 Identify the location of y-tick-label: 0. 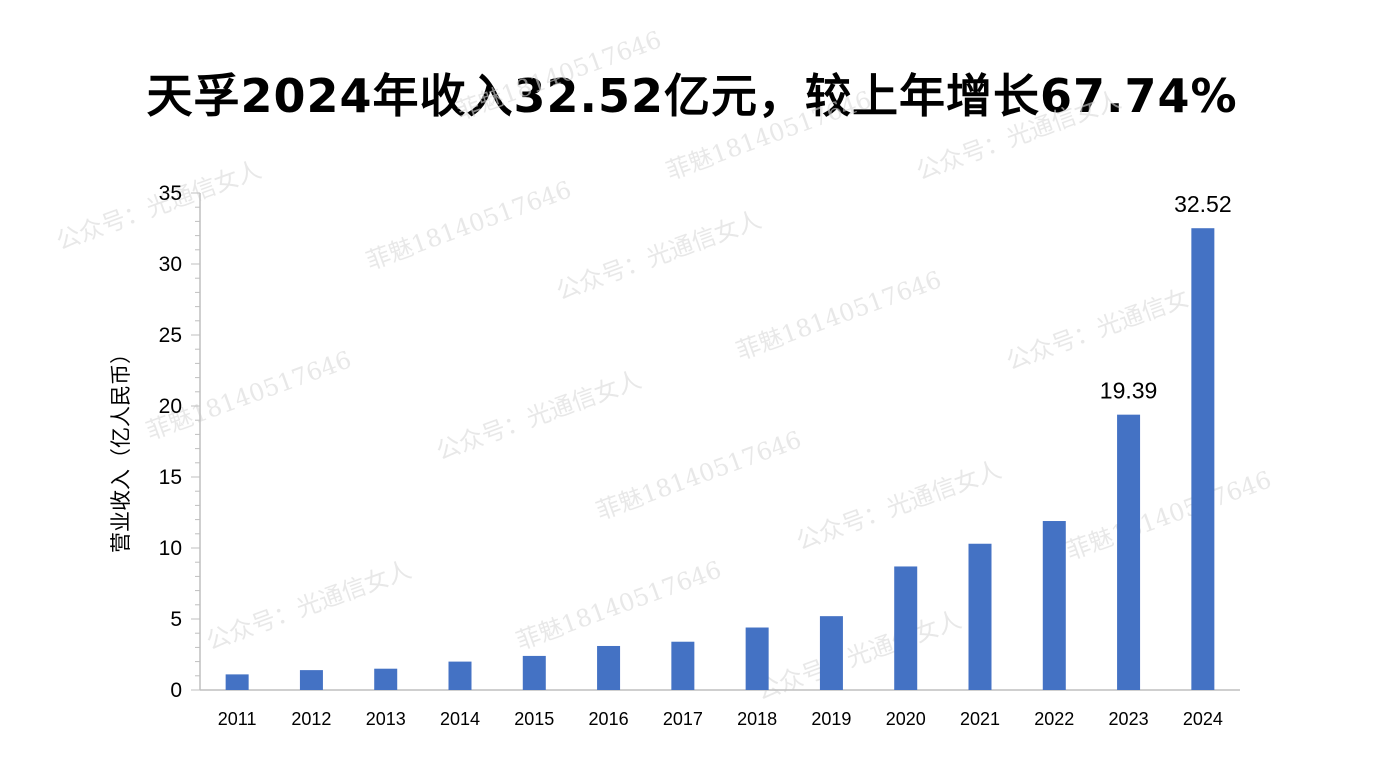
(176, 690).